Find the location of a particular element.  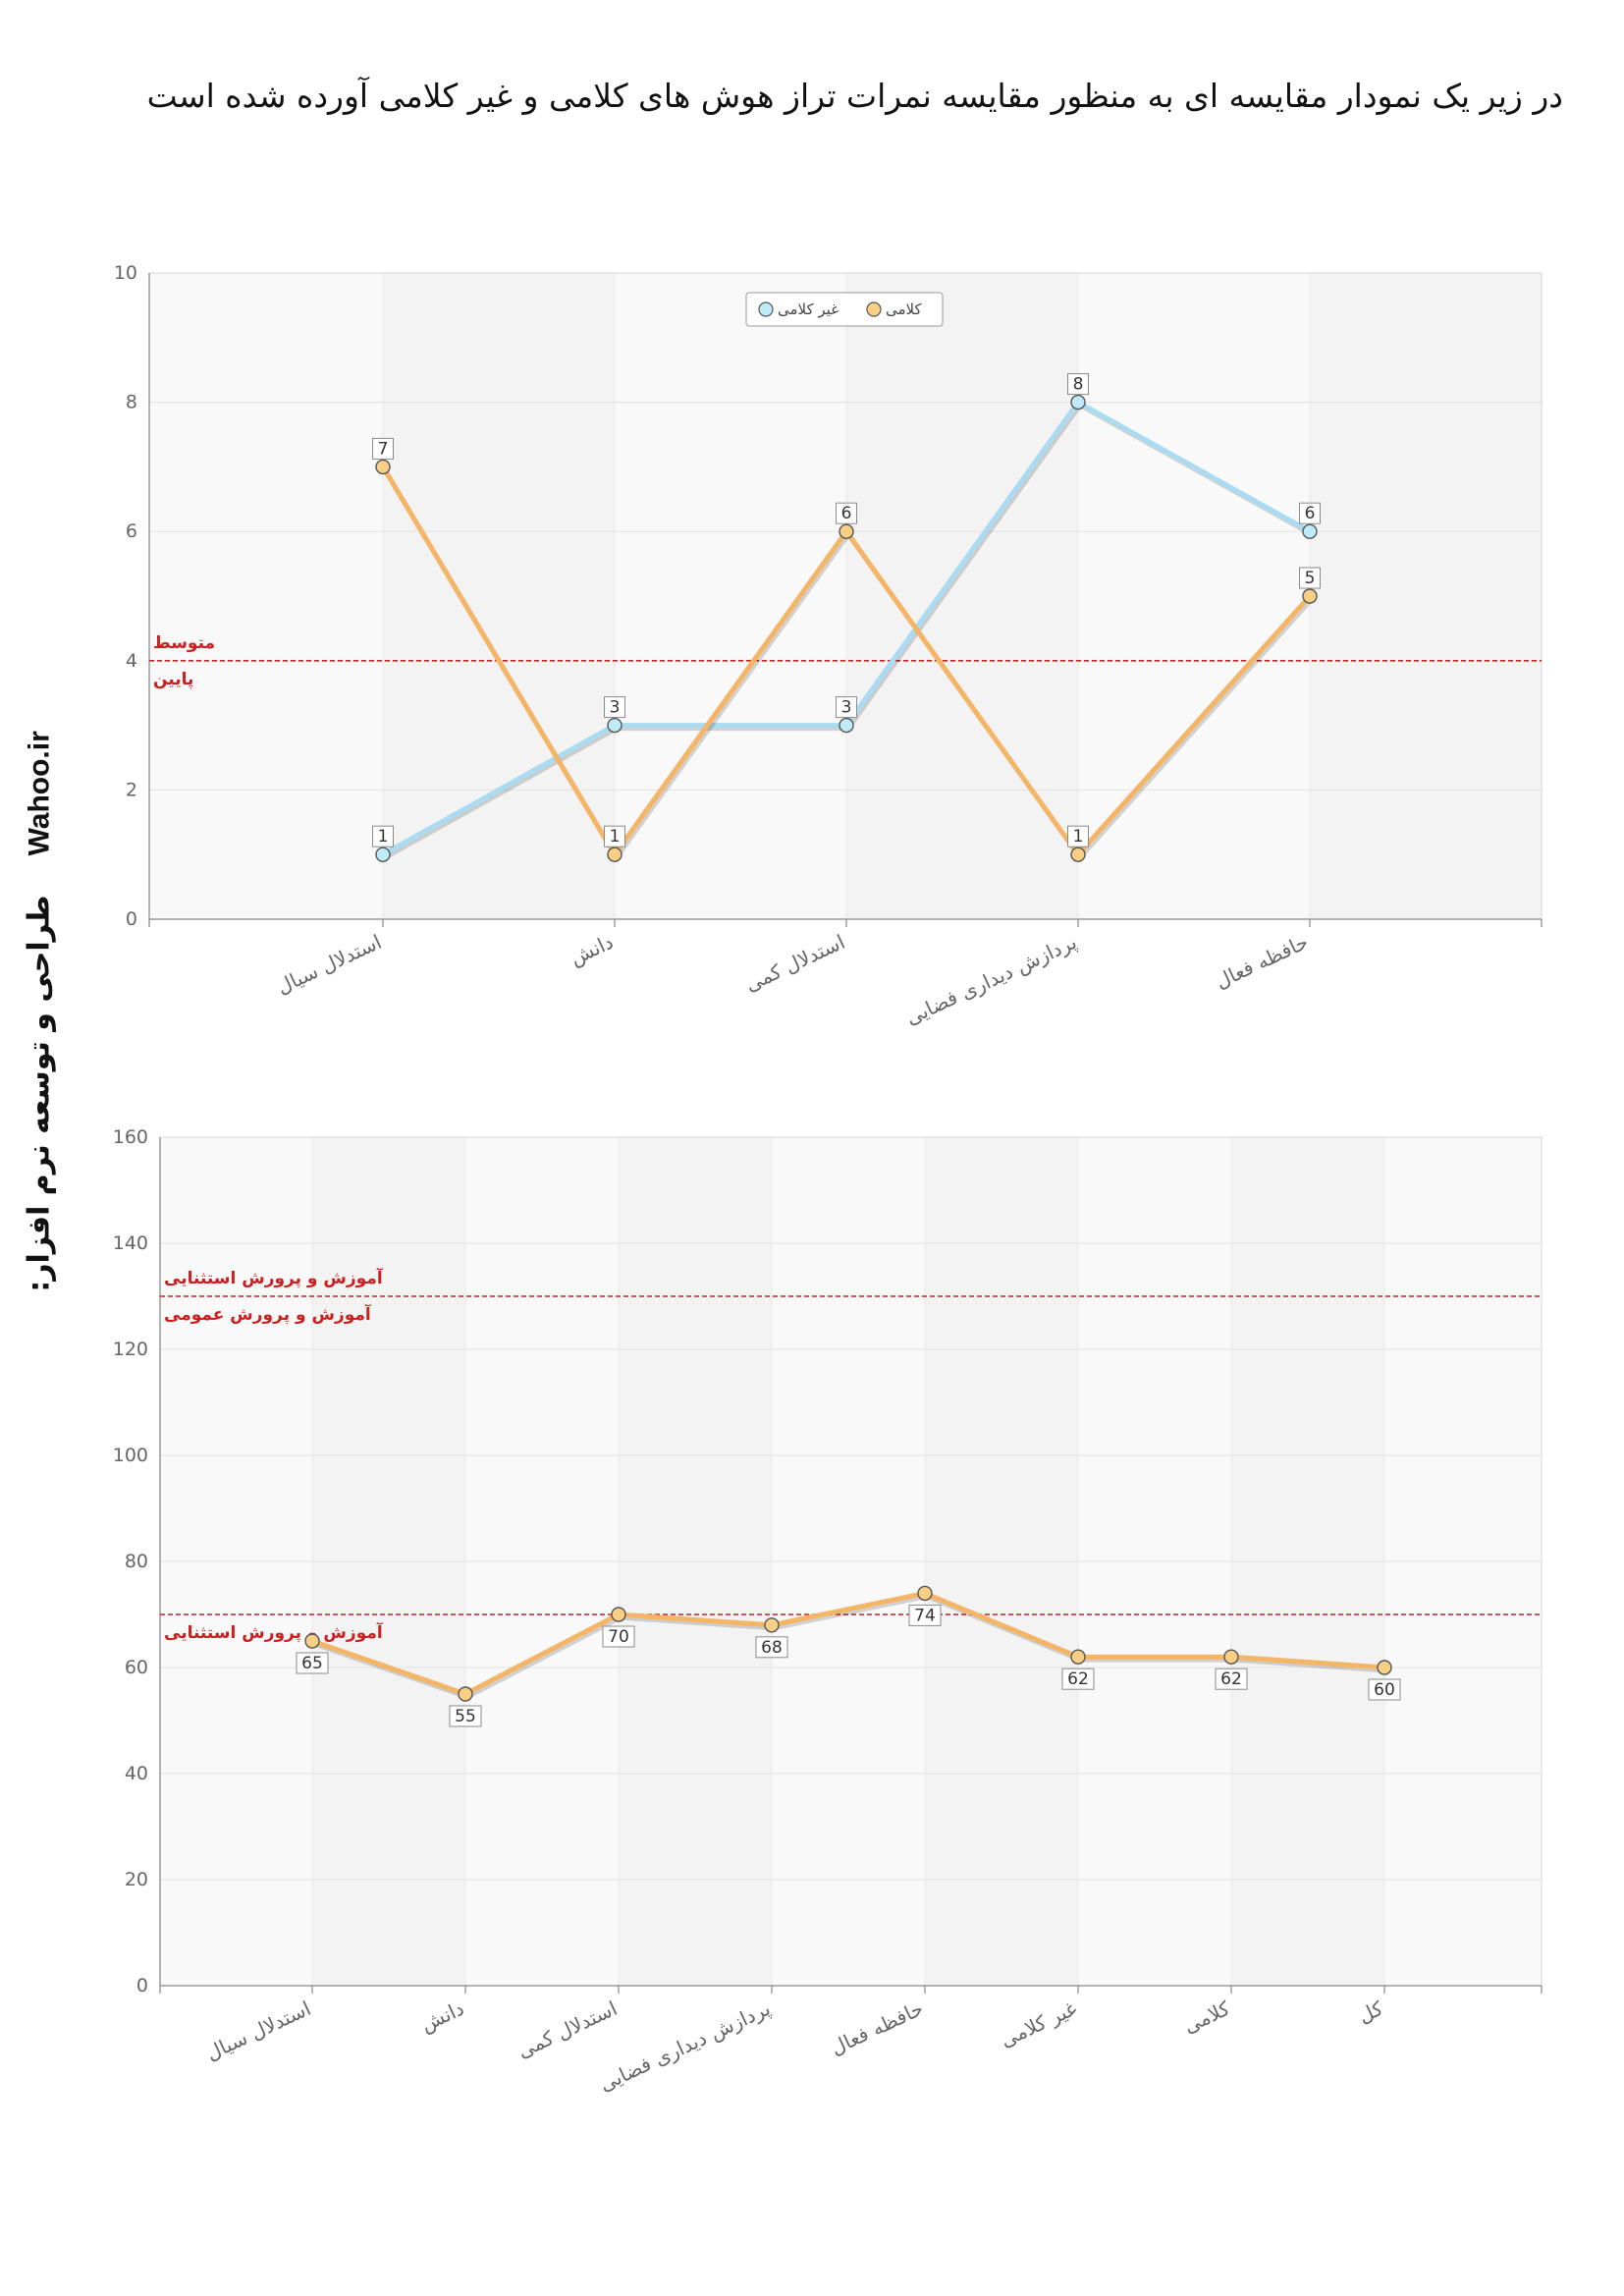

x-category-label: کلامی is located at coordinates (1207, 2018).